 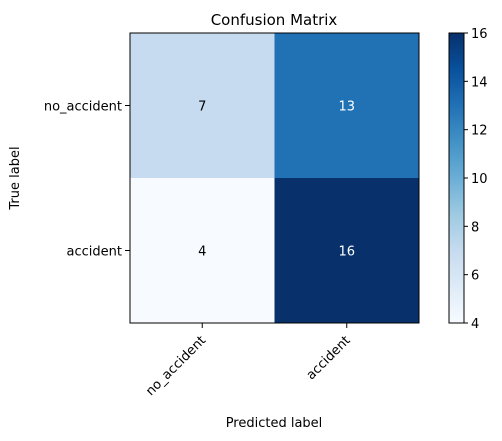 I want to click on y-axis-ticks: no_accident accident, so click(x=87, y=180).